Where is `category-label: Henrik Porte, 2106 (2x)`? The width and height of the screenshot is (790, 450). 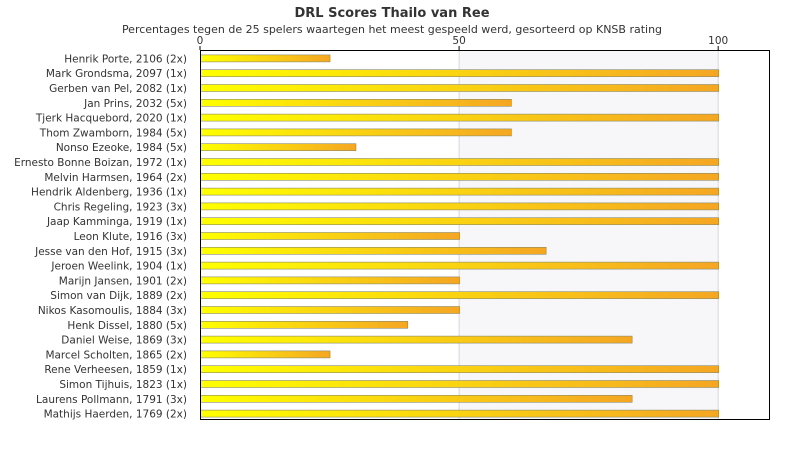
category-label: Henrik Porte, 2106 (2x) is located at coordinates (125, 59).